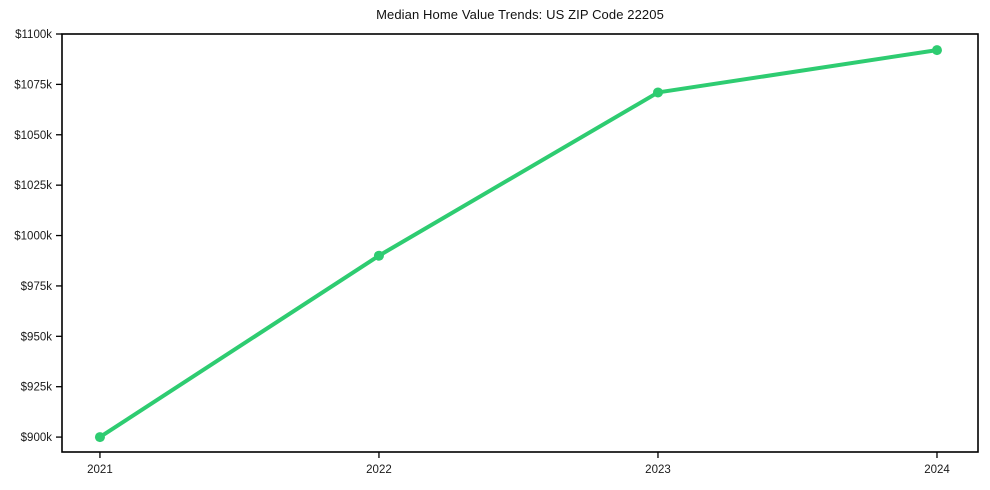 This screenshot has width=990, height=490. I want to click on y-axis-tick-label: $900k, so click(37, 438).